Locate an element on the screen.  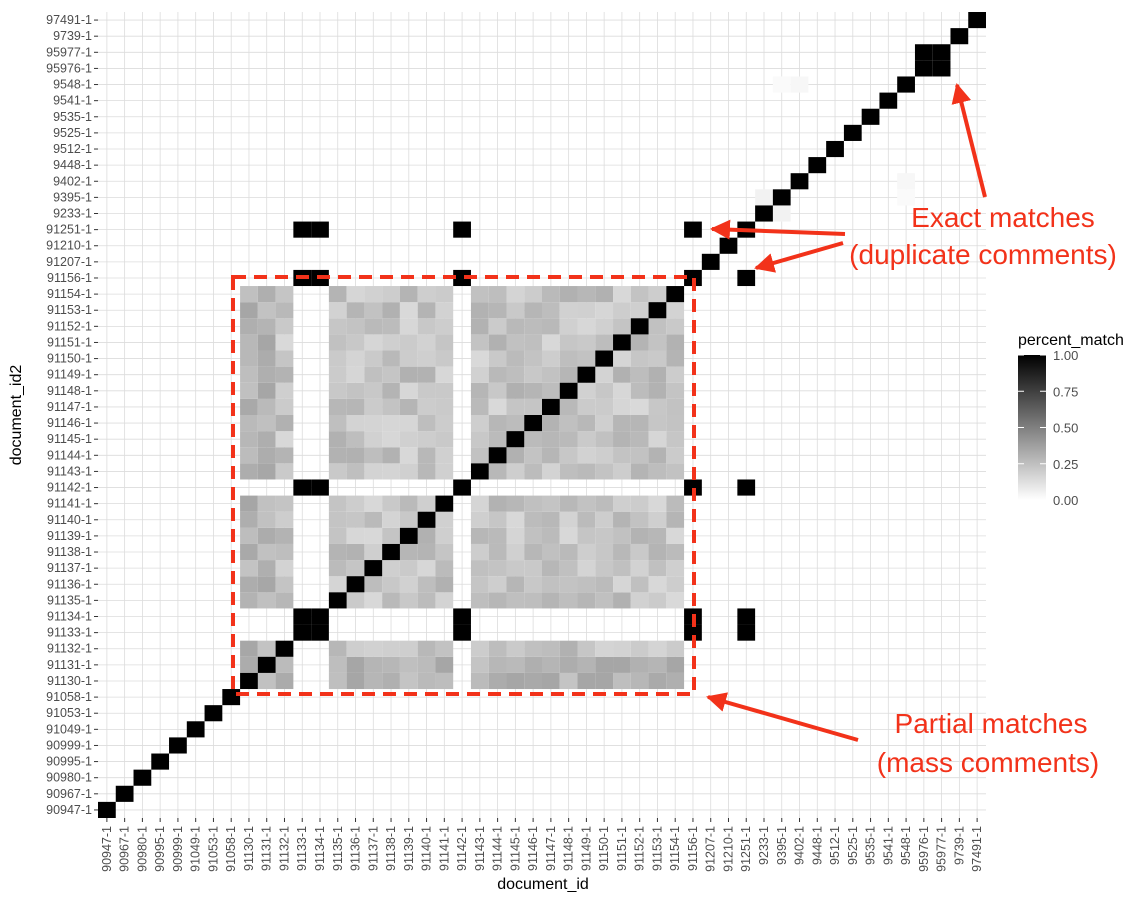
y-tick-label: 91147-1 is located at coordinates (69, 407).